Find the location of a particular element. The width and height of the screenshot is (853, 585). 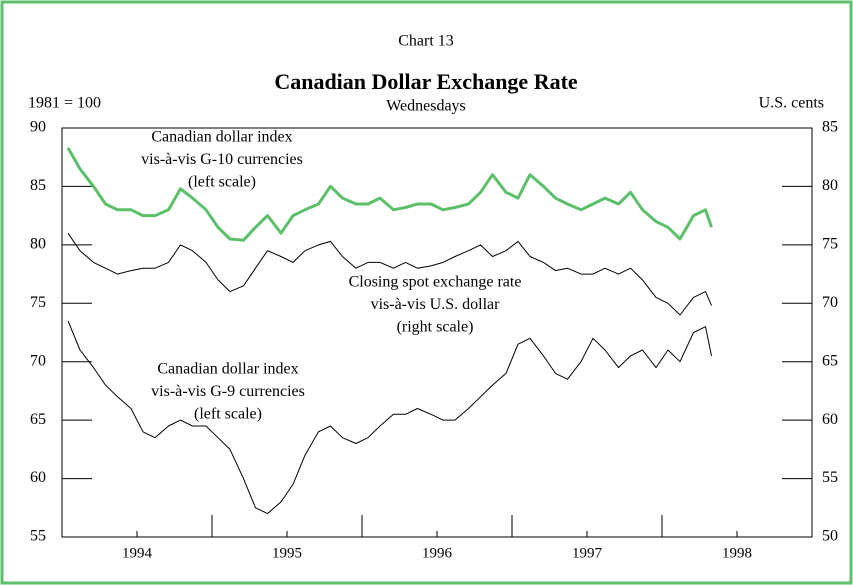

y-tick-label: 55 is located at coordinates (38, 536).